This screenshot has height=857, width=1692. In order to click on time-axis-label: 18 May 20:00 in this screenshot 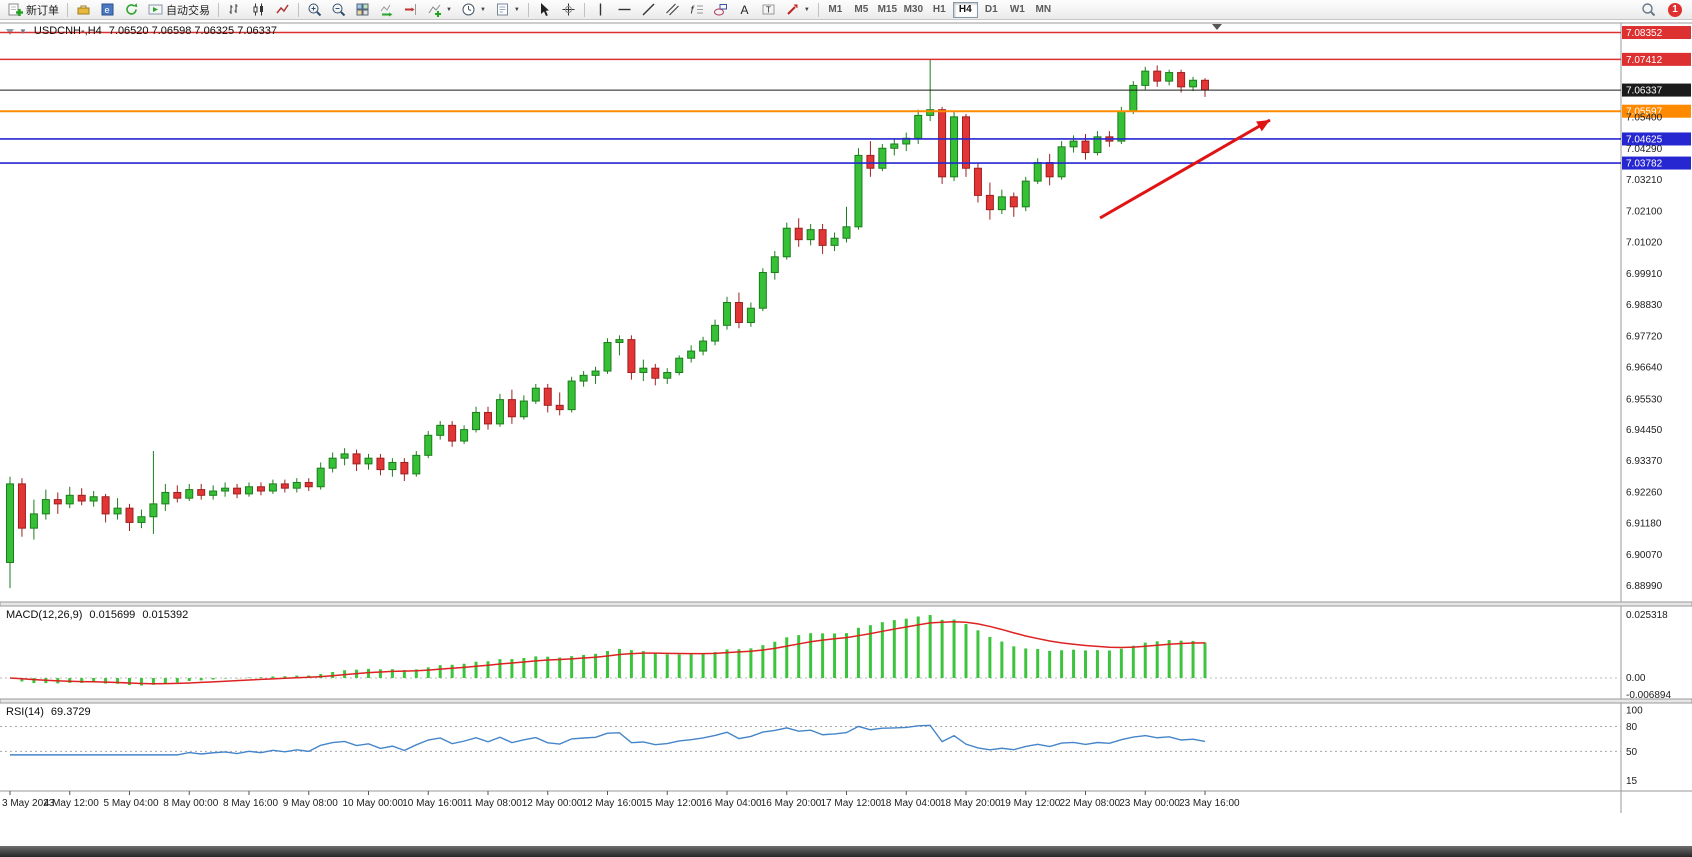, I will do `click(970, 803)`.